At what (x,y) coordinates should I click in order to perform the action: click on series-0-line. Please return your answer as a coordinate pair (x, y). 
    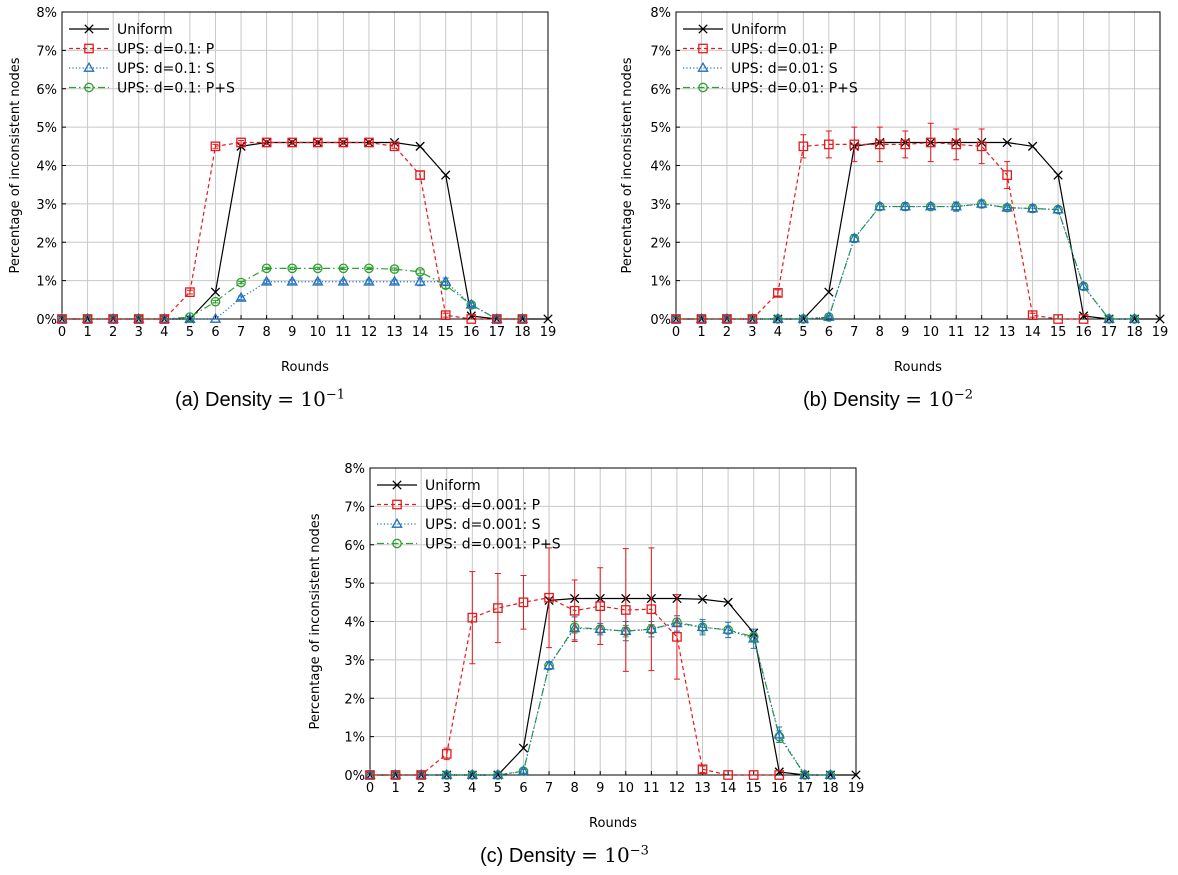
    Looking at the image, I should click on (613, 686).